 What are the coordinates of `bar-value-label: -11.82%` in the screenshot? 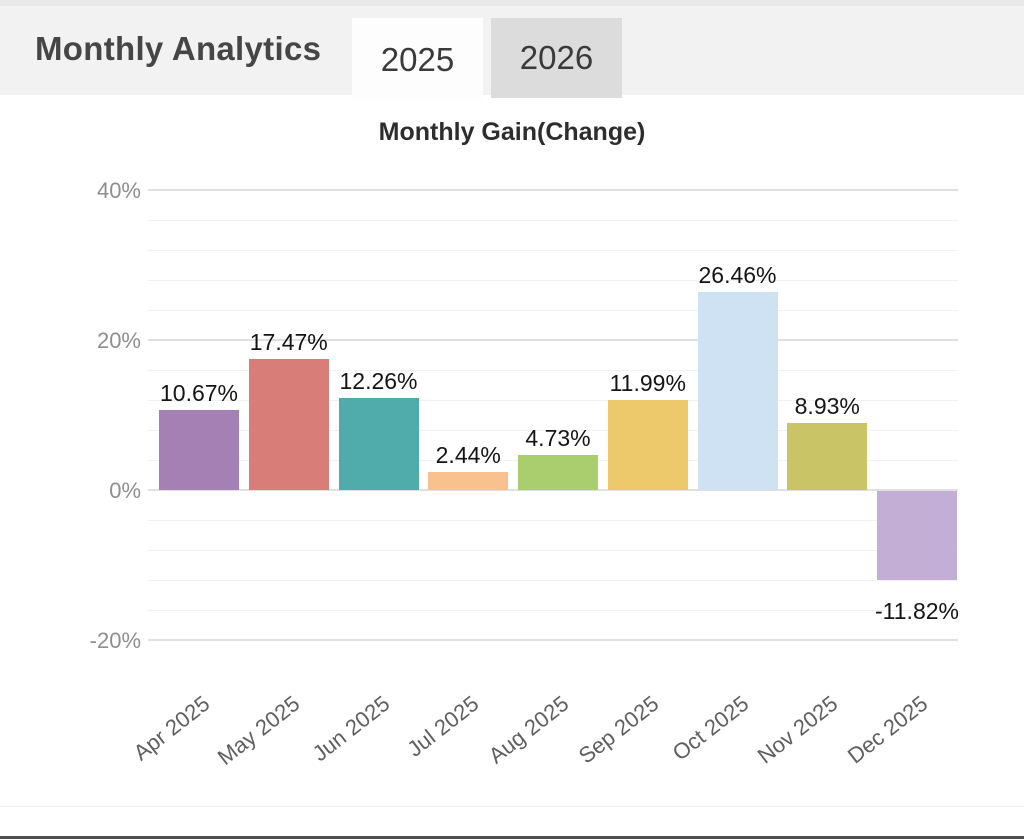 It's located at (917, 610).